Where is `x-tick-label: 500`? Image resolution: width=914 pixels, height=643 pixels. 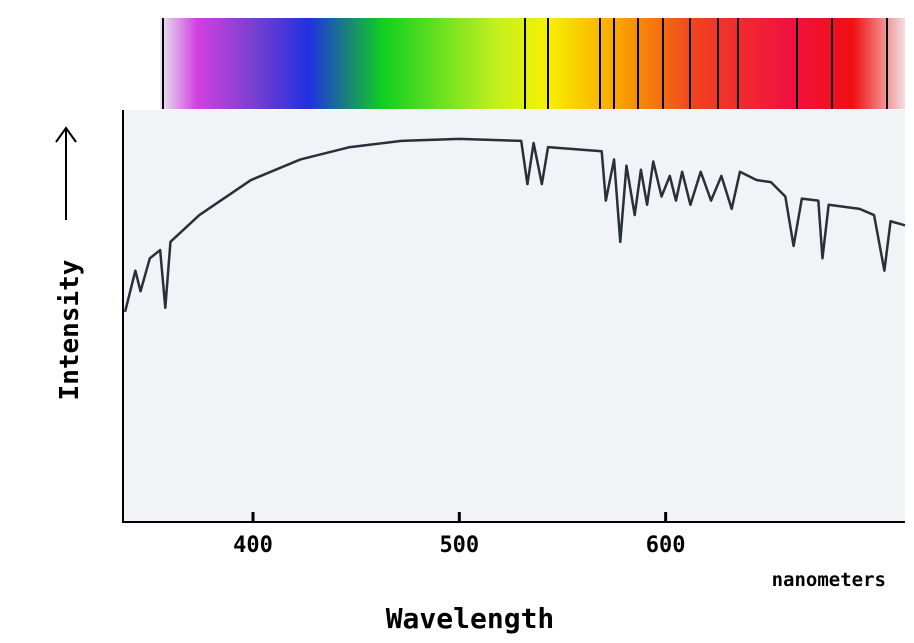 x-tick-label: 500 is located at coordinates (459, 545).